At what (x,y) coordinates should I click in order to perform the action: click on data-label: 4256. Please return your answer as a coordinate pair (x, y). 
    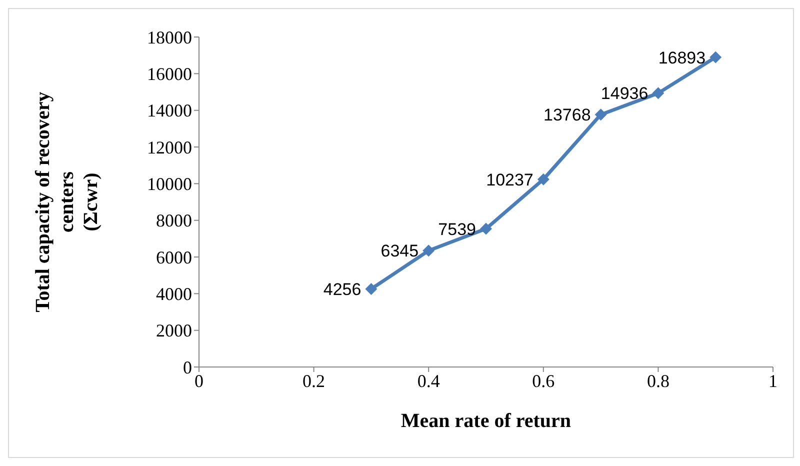
    Looking at the image, I should click on (342, 290).